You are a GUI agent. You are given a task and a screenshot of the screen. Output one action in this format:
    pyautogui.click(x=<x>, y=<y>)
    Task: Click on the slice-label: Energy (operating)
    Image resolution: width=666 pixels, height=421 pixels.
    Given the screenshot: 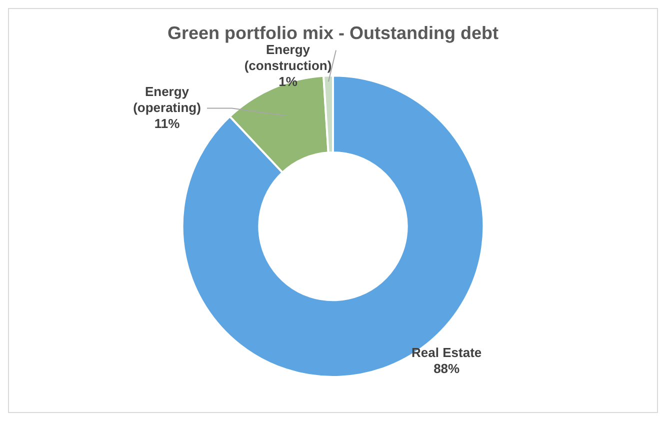 What is the action you would take?
    pyautogui.click(x=167, y=99)
    